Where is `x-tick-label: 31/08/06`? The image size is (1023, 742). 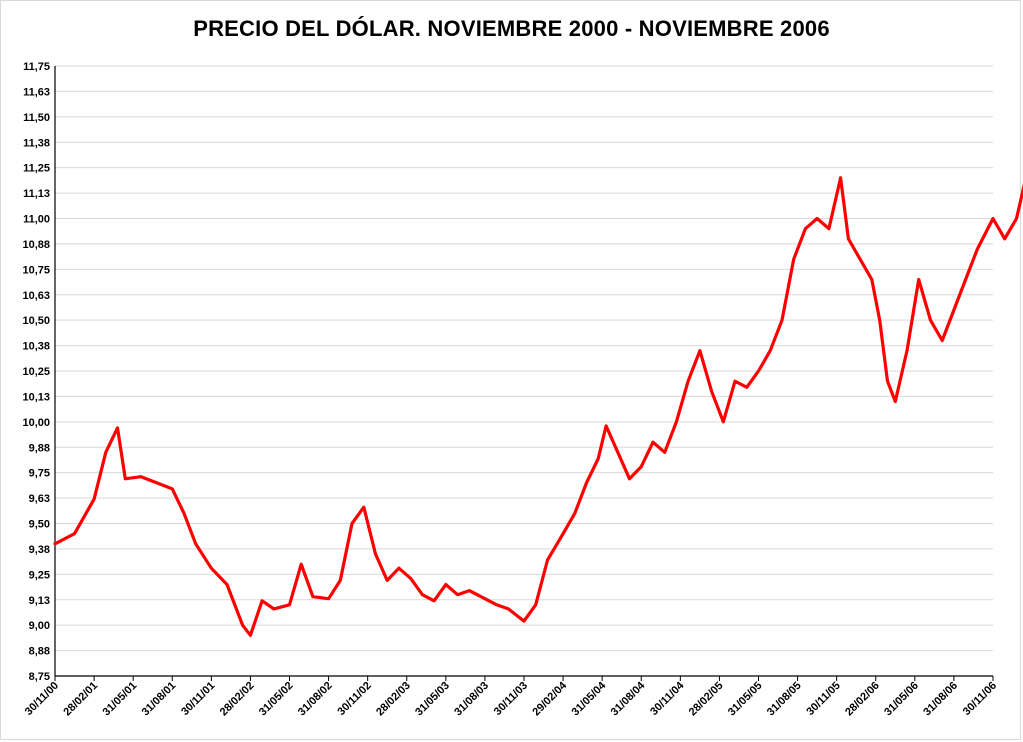
x-tick-label: 31/08/06 is located at coordinates (940, 699).